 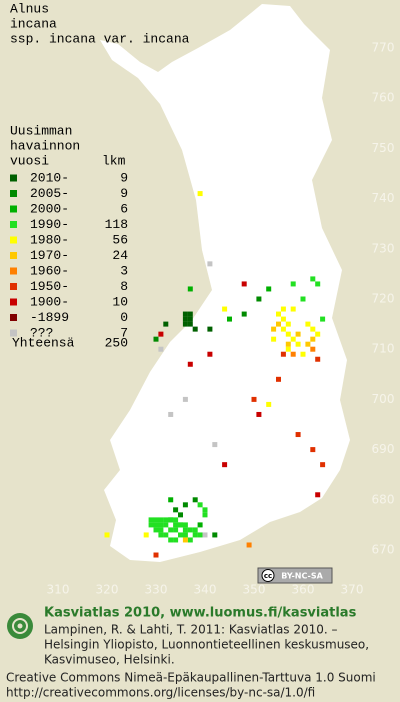 I want to click on y-tick-label: 690, so click(x=383, y=449).